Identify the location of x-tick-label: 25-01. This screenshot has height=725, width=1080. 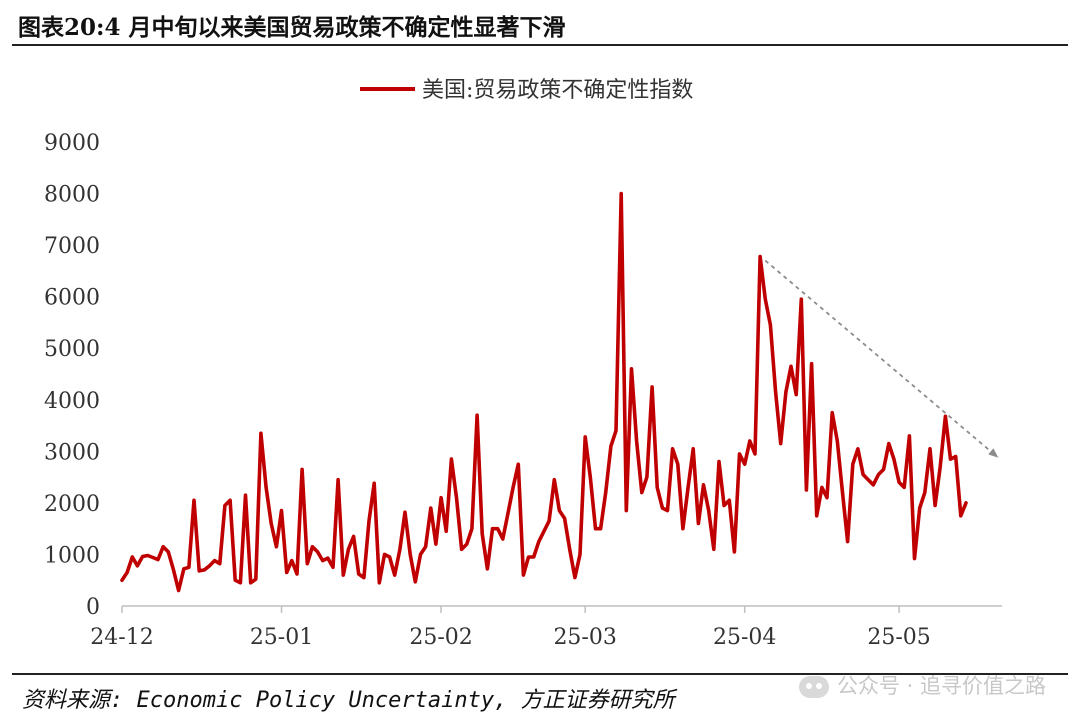
(281, 637).